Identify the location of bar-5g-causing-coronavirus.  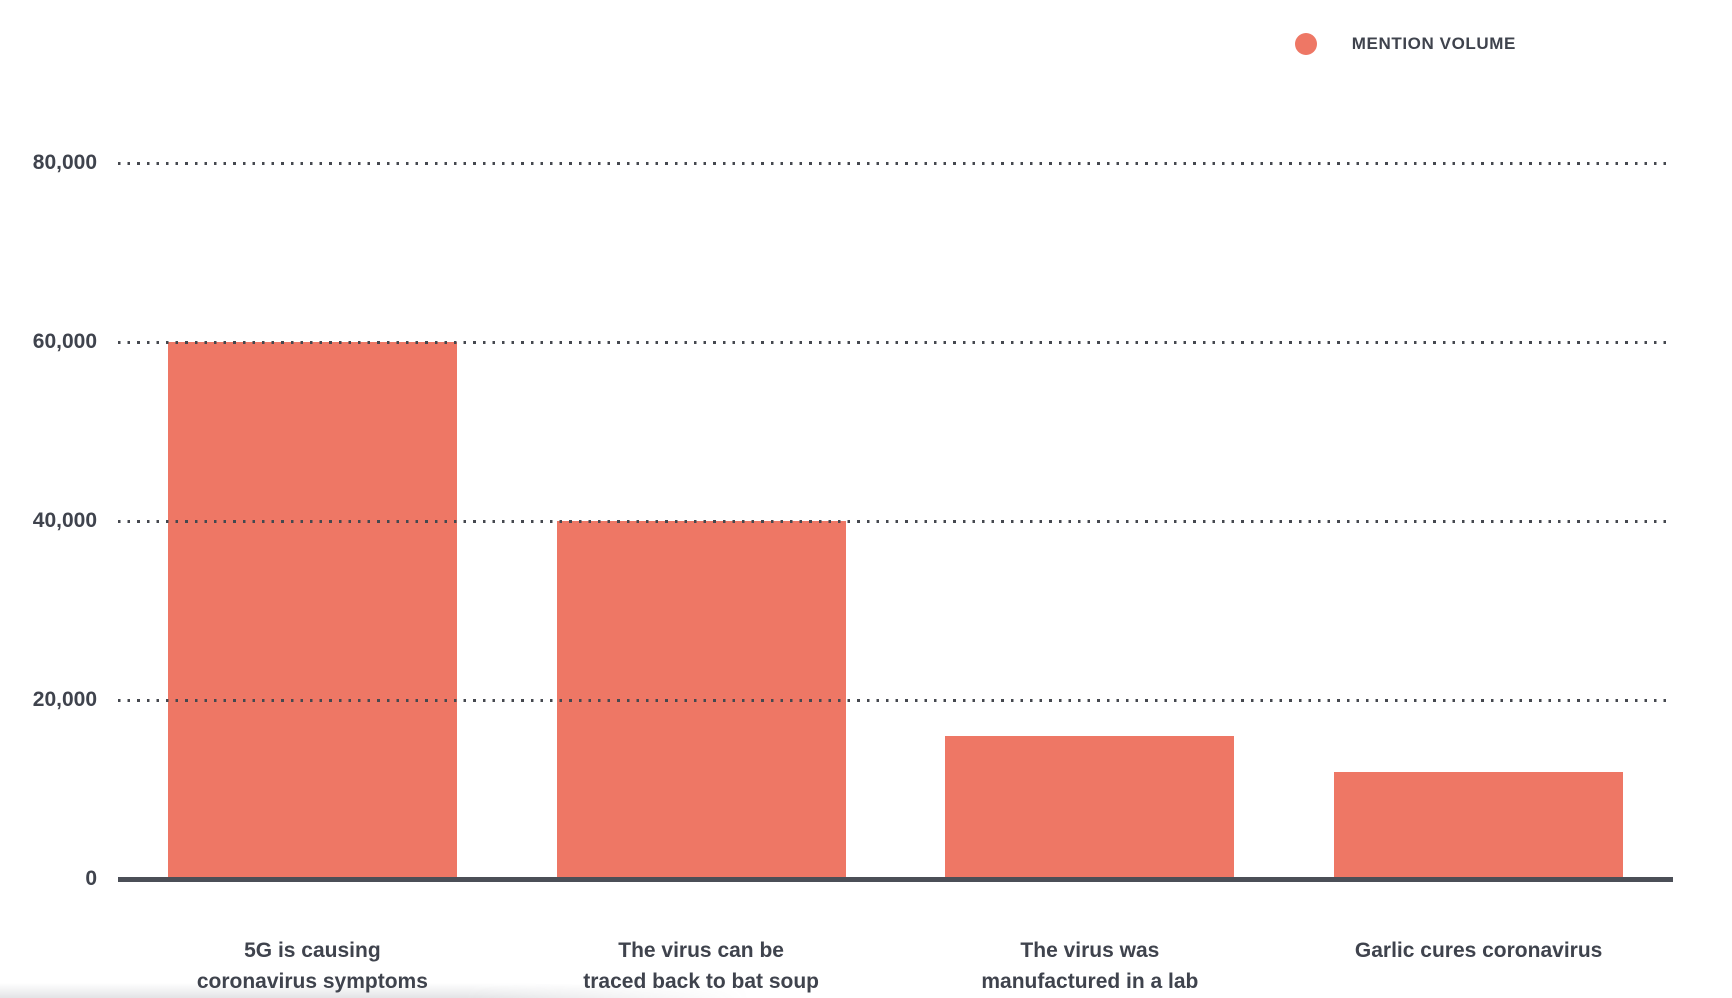
(312, 610).